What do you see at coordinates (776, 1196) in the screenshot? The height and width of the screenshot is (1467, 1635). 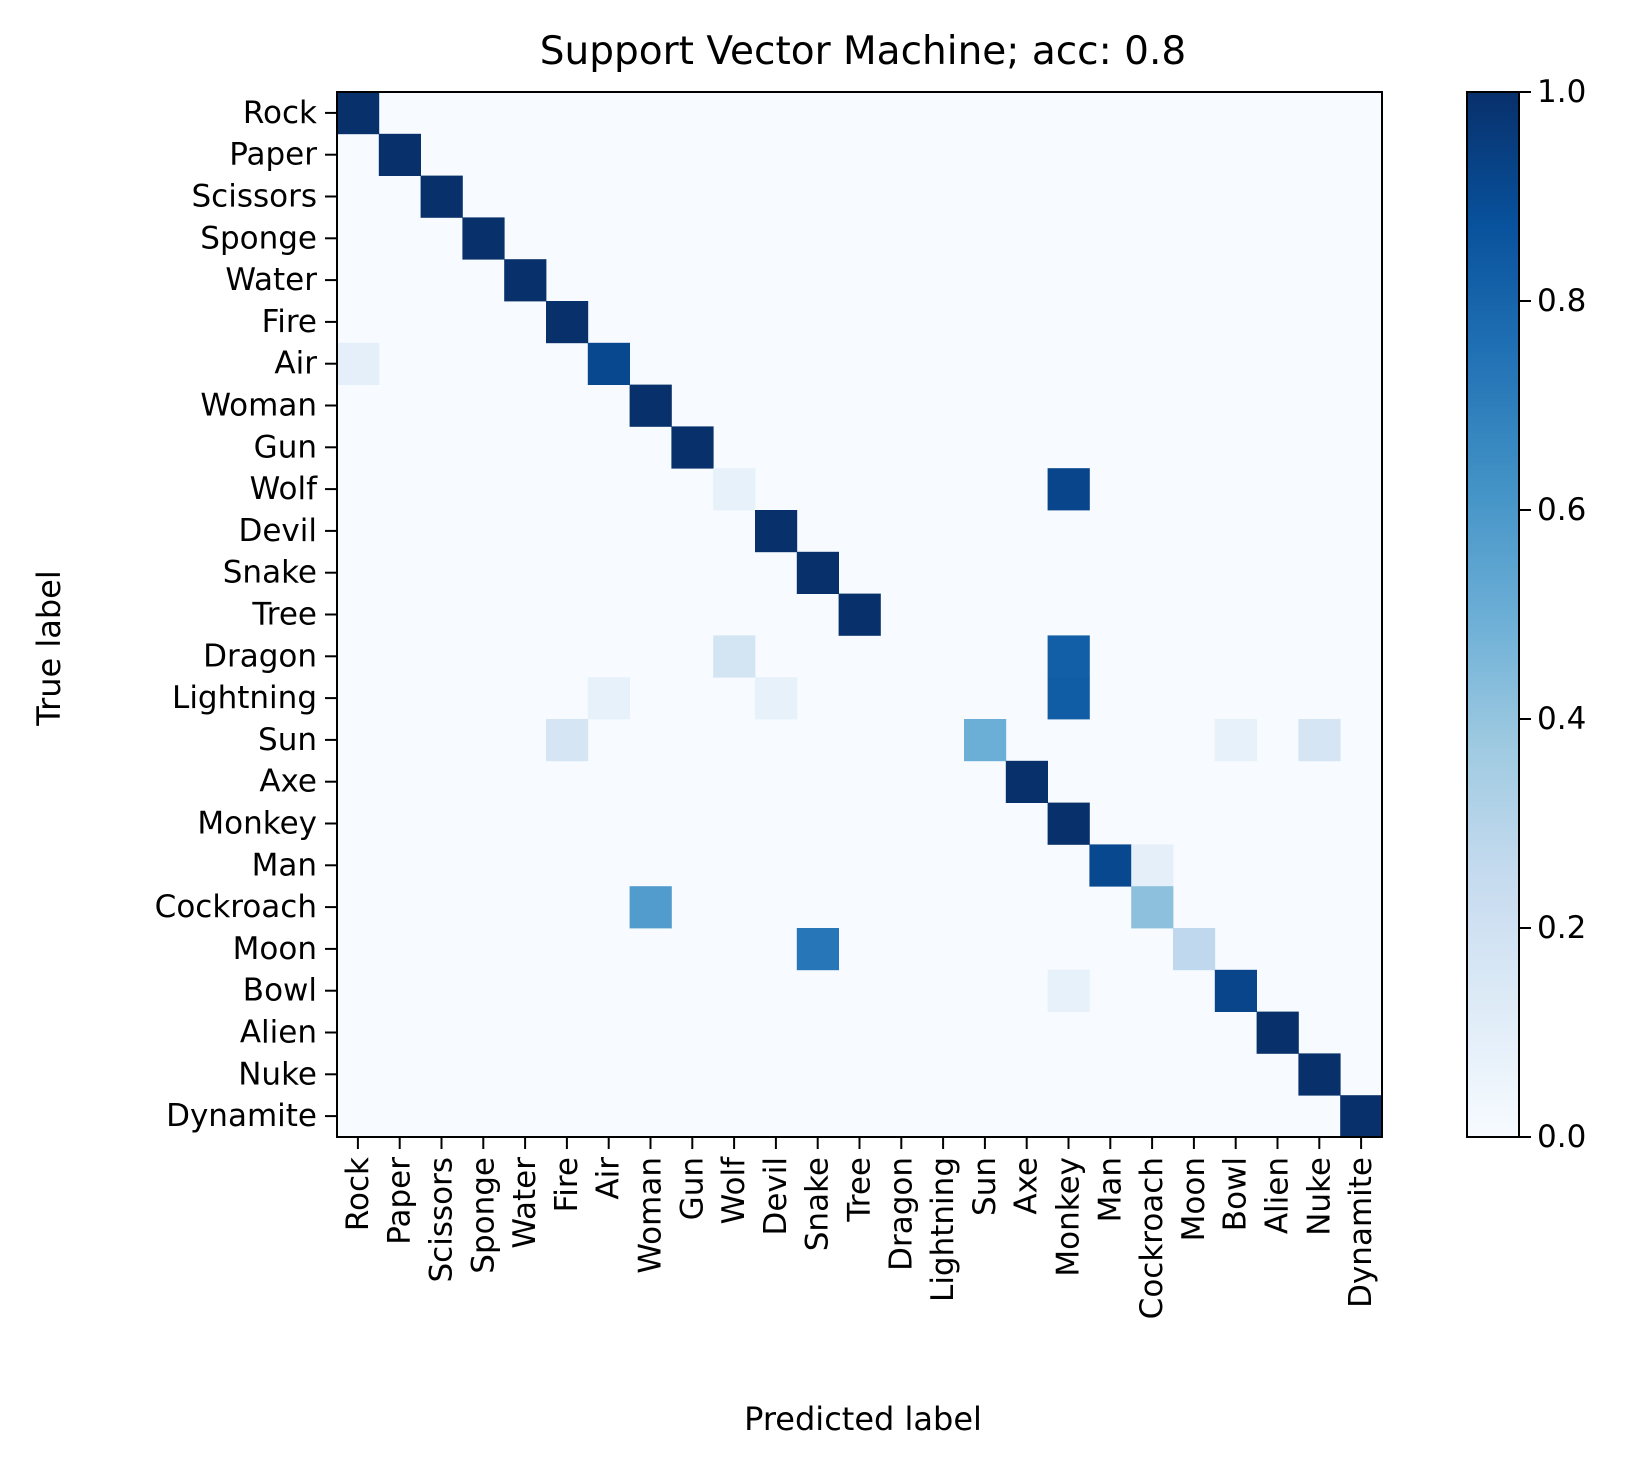 I see `x-tick-label: Devil` at bounding box center [776, 1196].